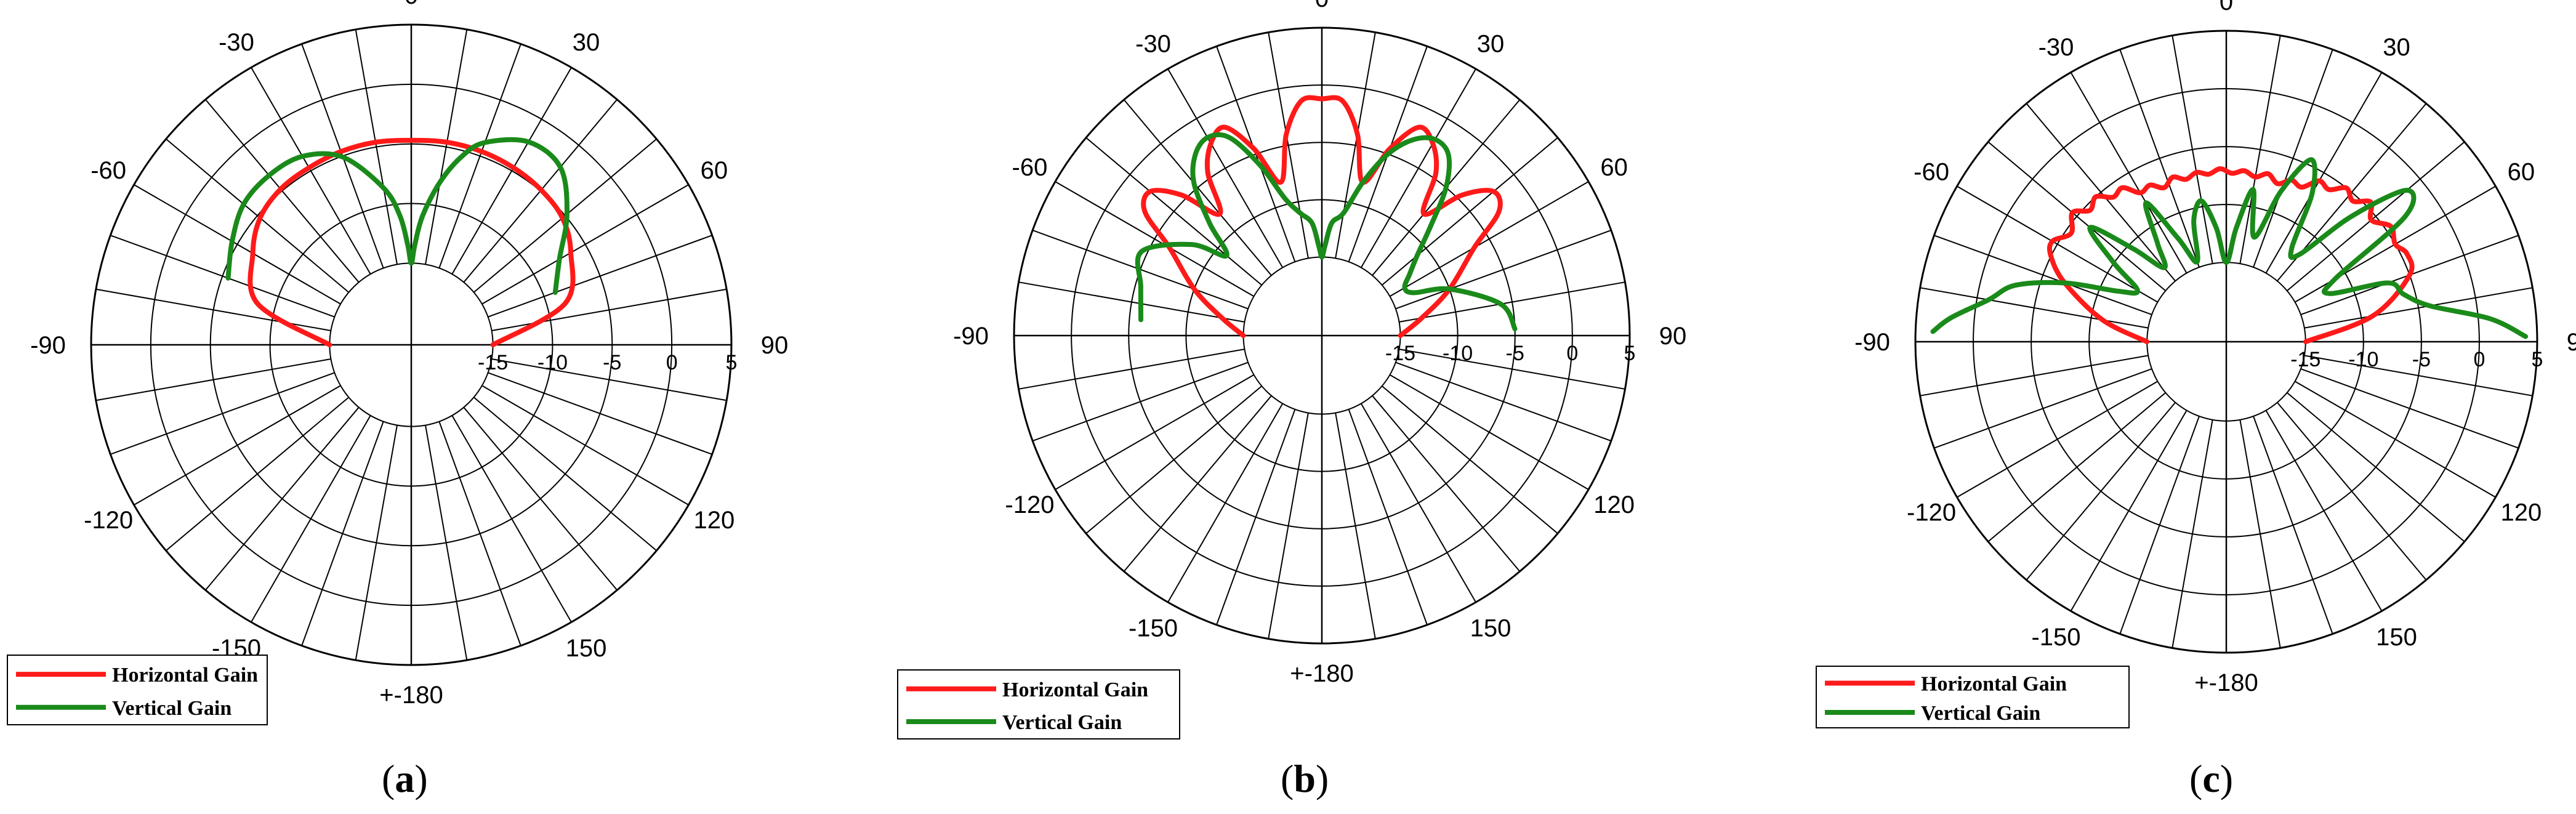 Image resolution: width=2576 pixels, height=814 pixels. Describe the element at coordinates (1458, 353) in the screenshot. I see `radial-tick-label: -10` at that location.